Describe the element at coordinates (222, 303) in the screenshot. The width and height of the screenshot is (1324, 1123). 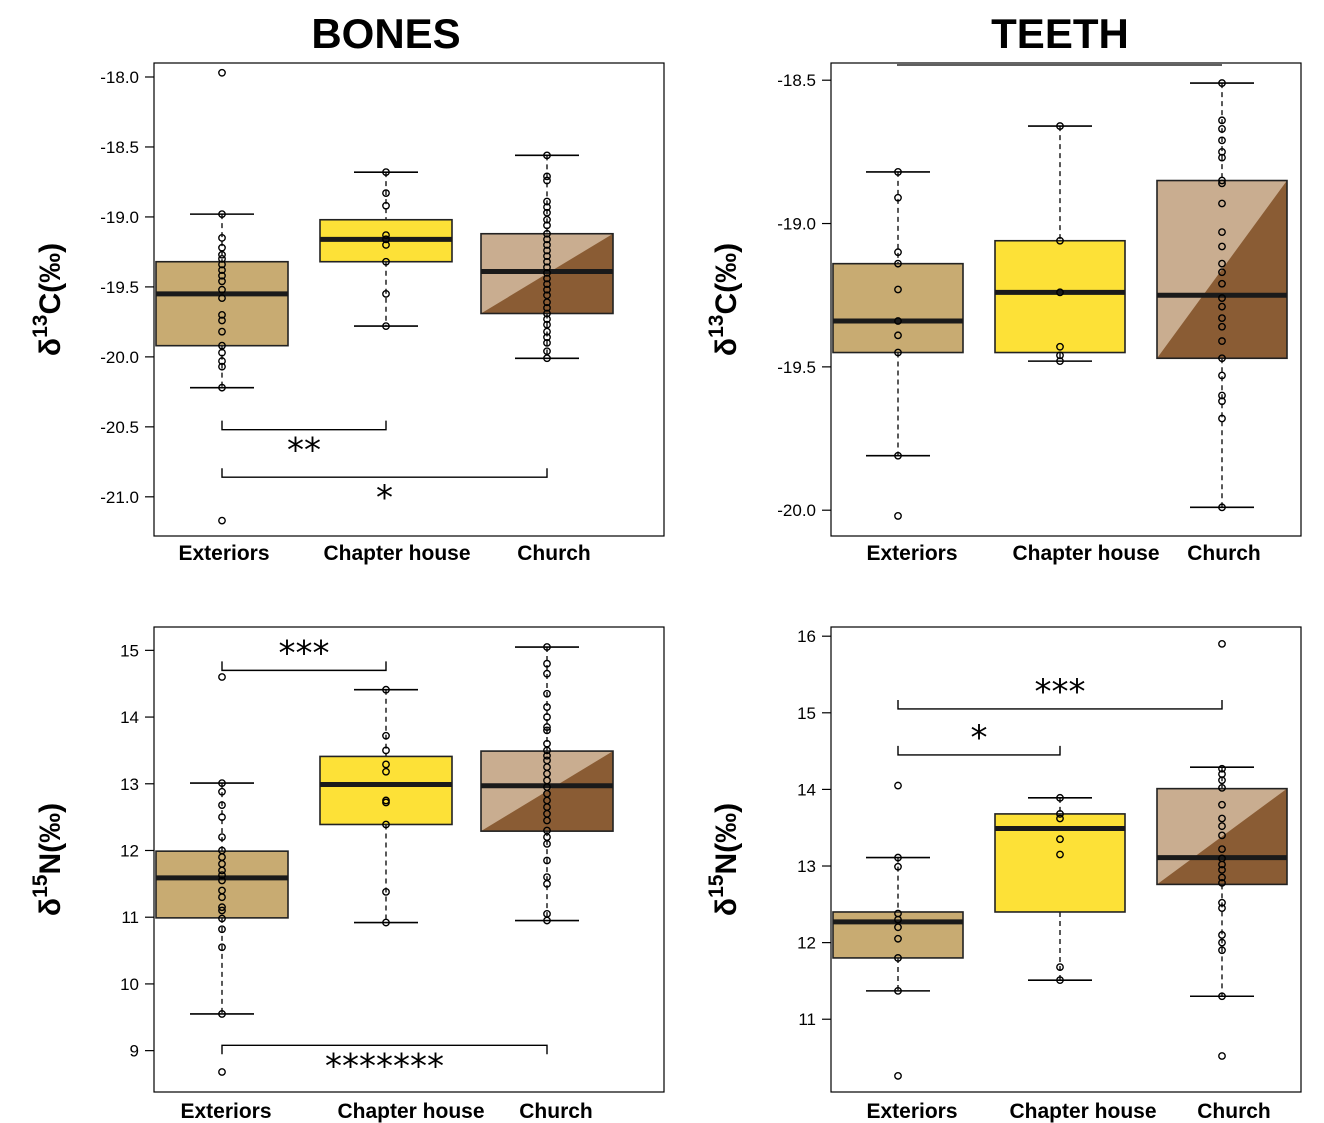
I see `box-exteriors` at that location.